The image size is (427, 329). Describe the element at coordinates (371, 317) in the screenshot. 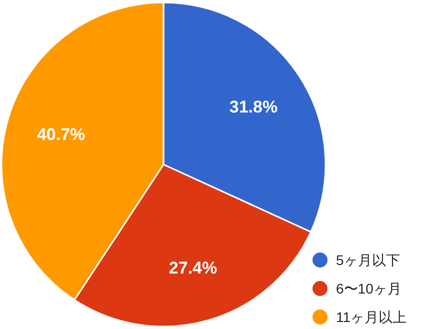

I see `legend-label: 11ヶ月以上` at that location.